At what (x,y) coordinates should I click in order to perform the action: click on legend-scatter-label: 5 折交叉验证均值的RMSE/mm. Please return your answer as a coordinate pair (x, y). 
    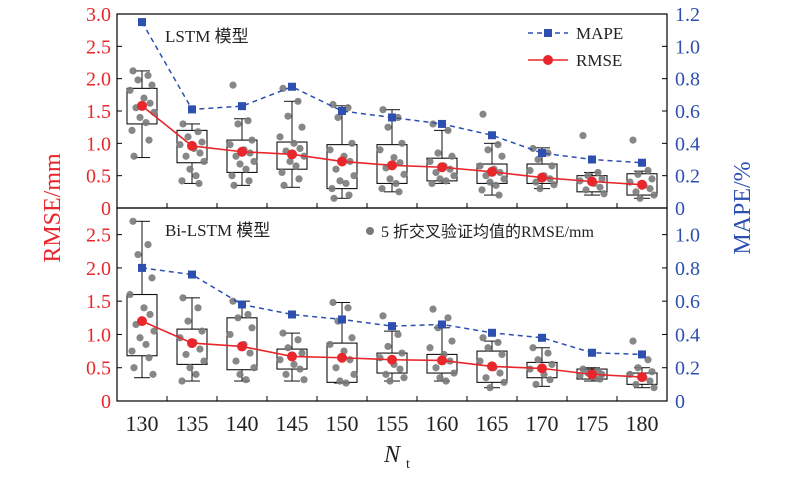
    Looking at the image, I should click on (487, 232).